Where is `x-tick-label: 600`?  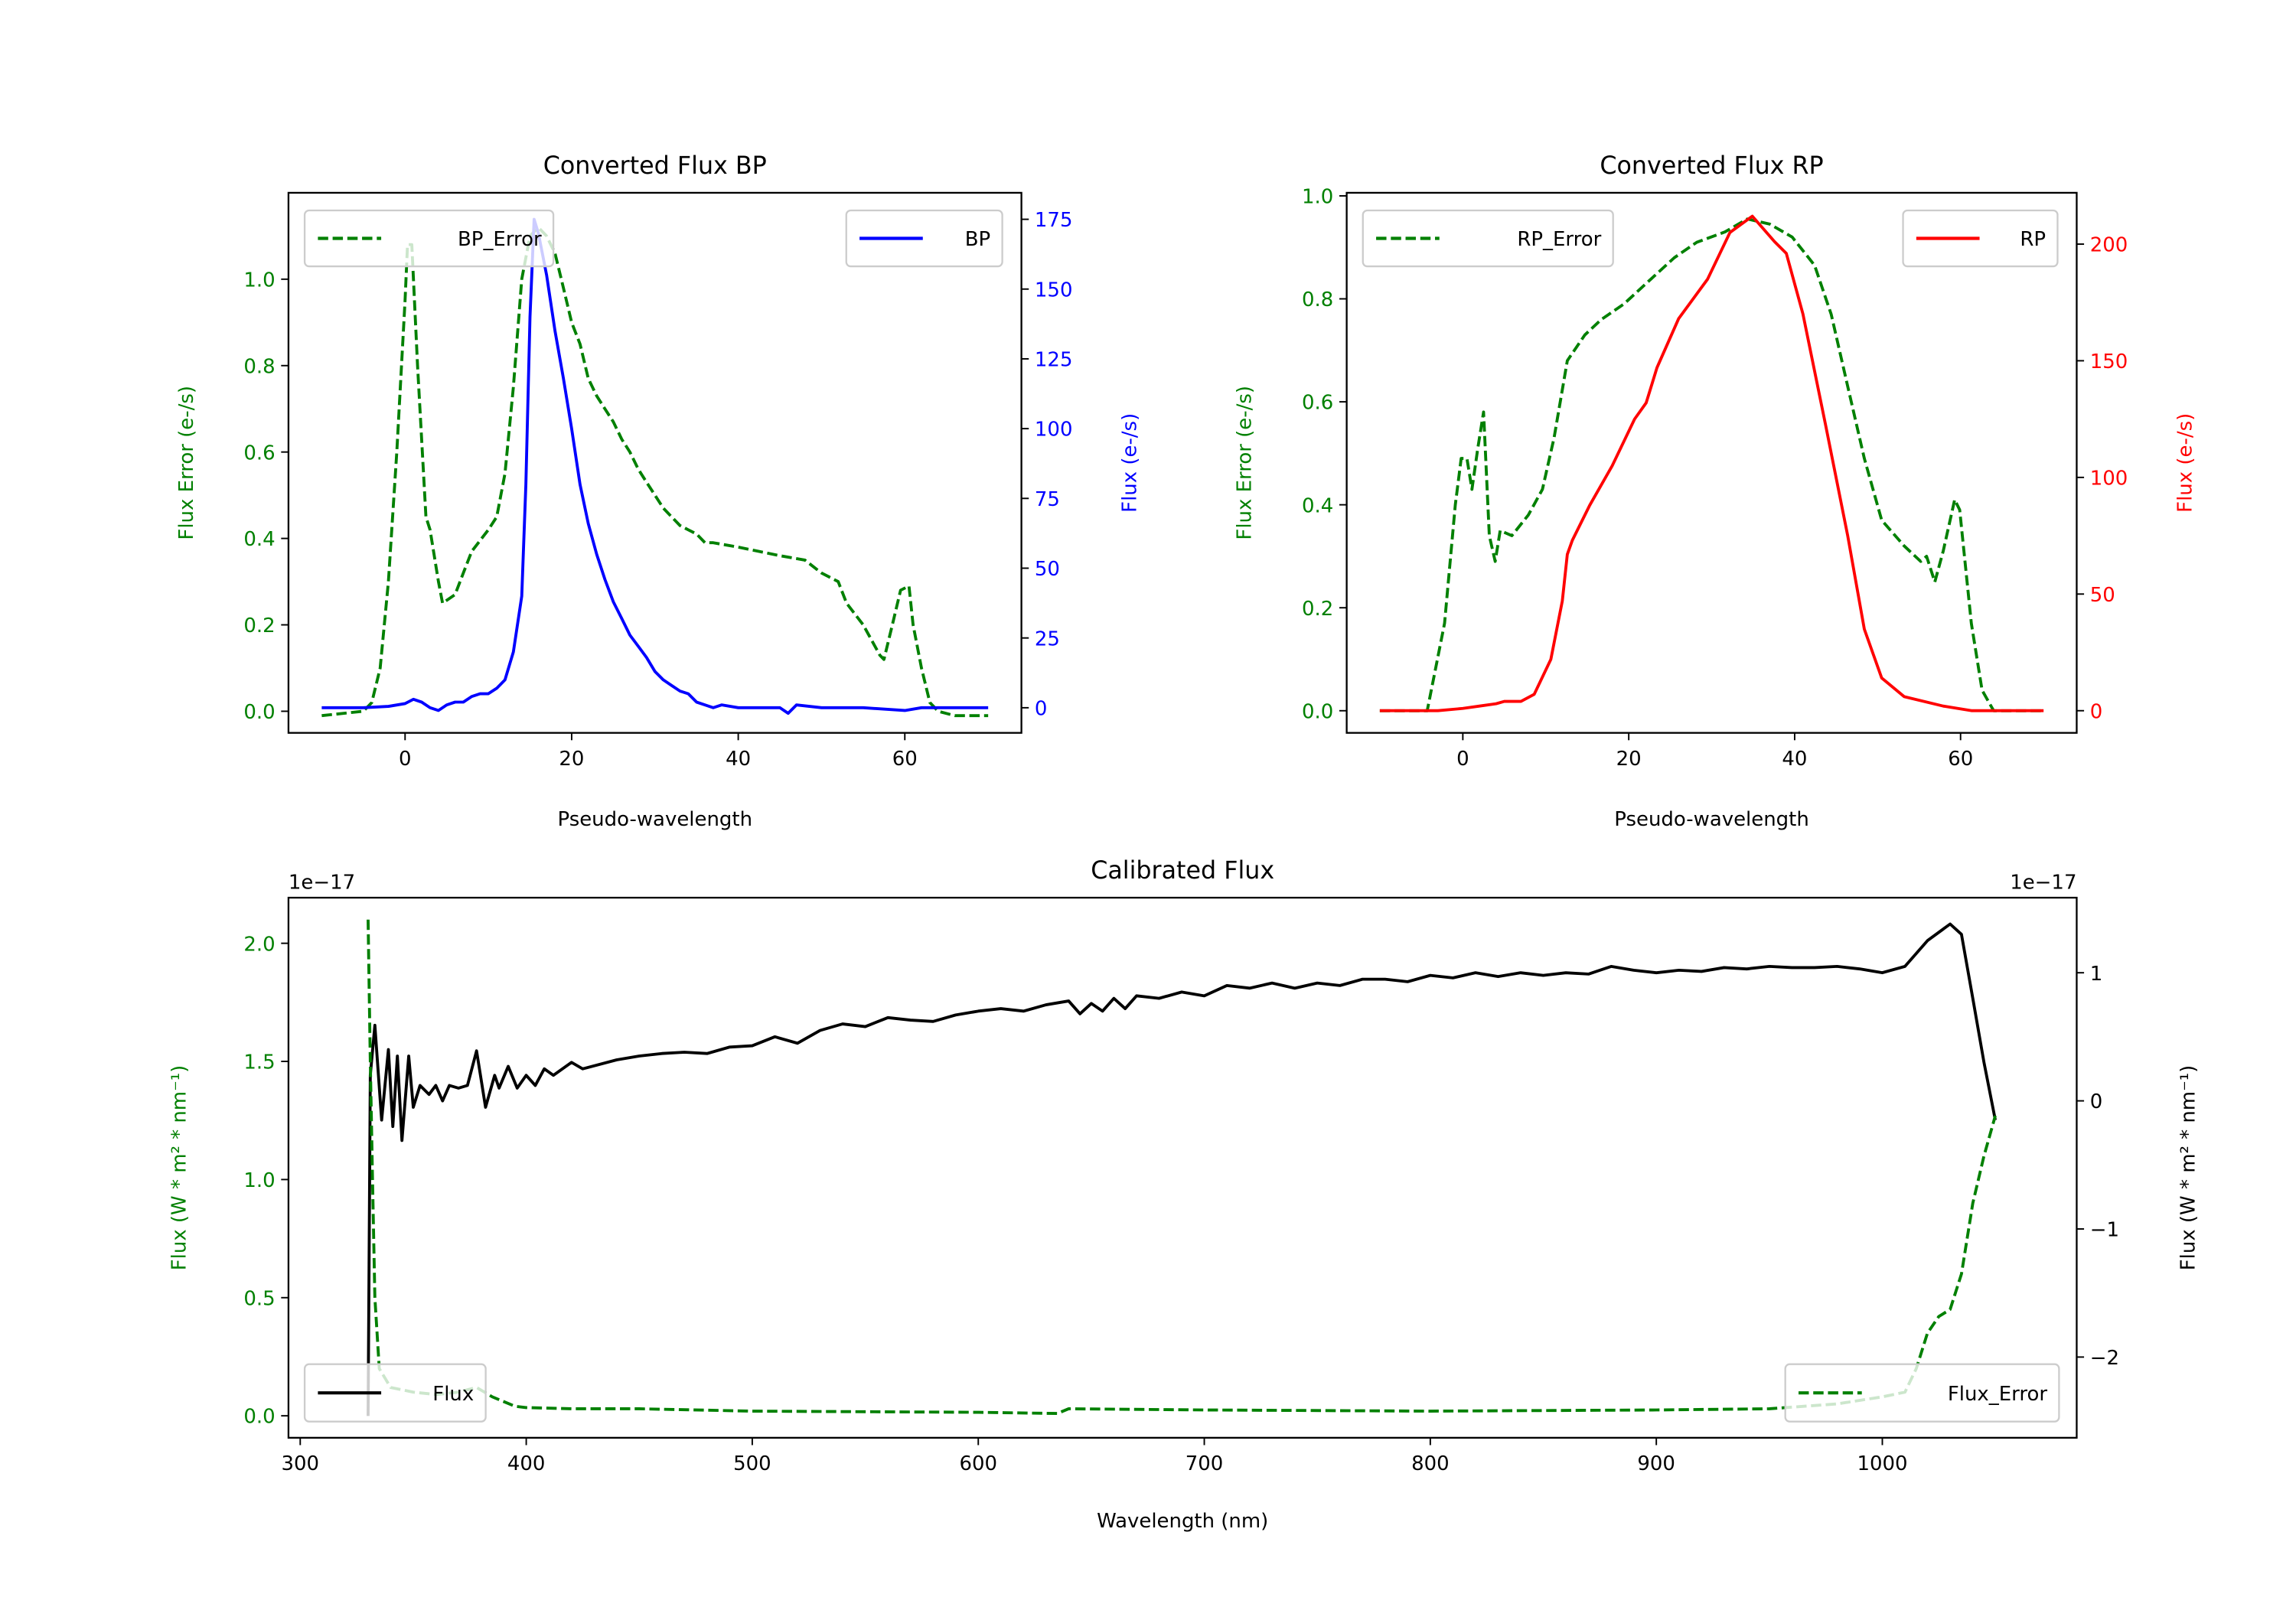 x-tick-label: 600 is located at coordinates (978, 1463).